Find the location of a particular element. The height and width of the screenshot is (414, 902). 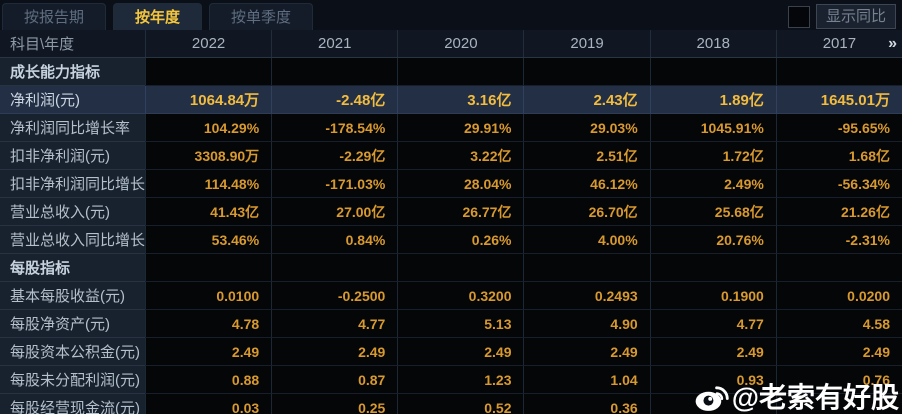

cell-value: 53.46% is located at coordinates (208, 240).